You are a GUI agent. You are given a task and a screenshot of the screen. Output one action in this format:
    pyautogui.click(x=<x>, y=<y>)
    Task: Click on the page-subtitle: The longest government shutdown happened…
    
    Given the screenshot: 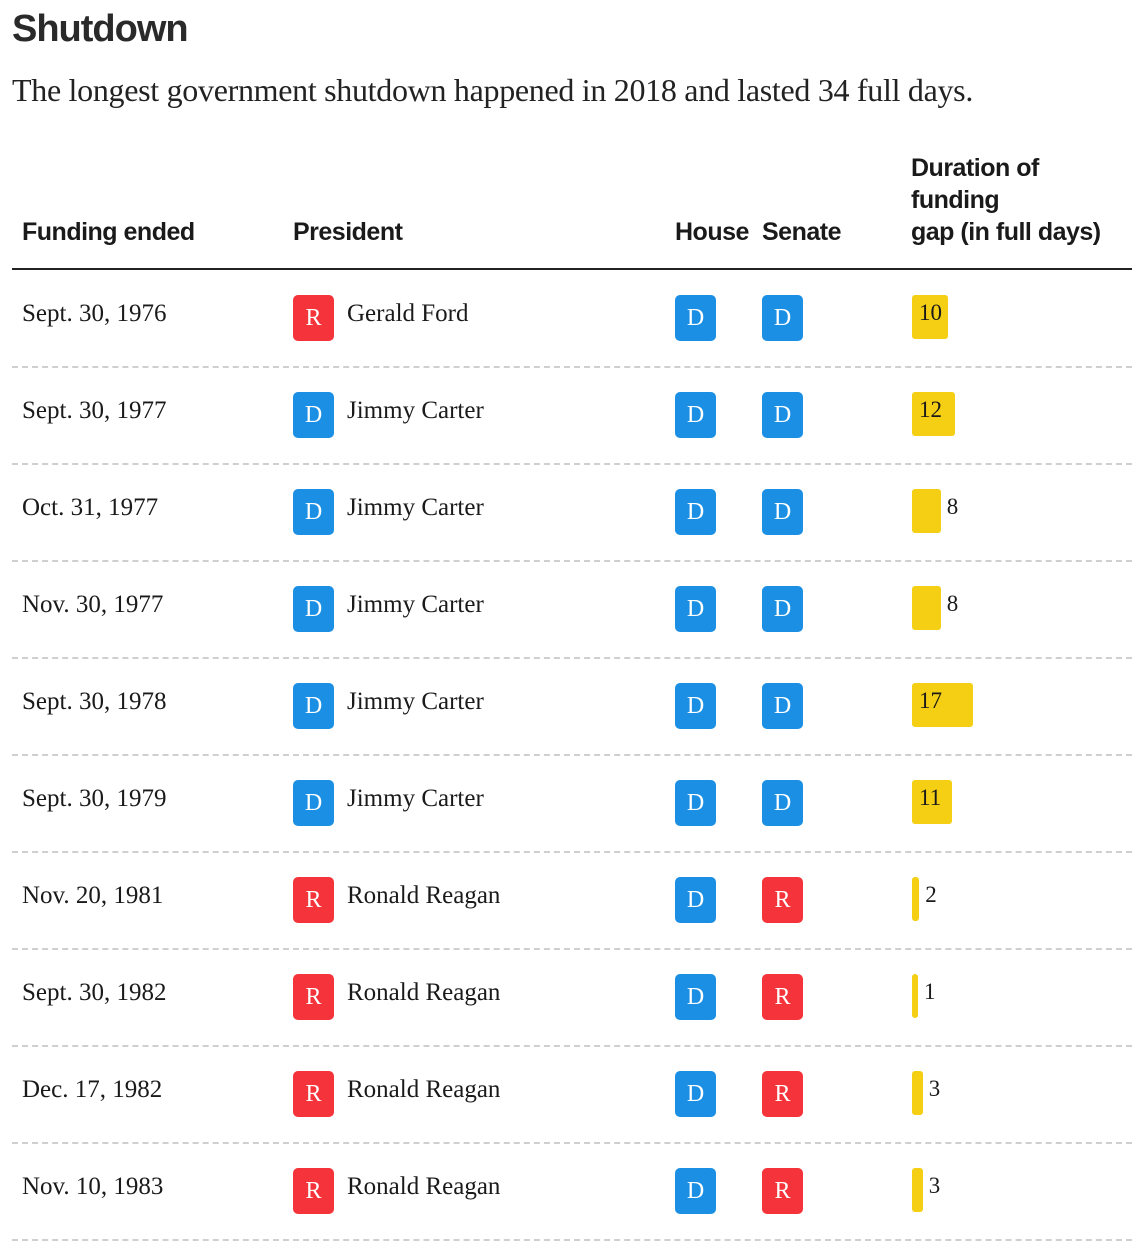 What is the action you would take?
    pyautogui.click(x=493, y=90)
    